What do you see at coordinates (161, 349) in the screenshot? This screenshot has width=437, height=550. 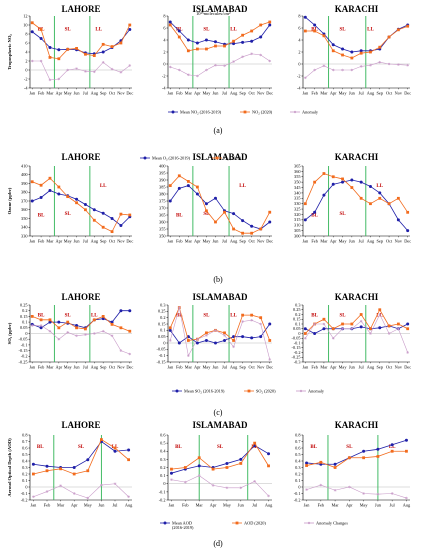 I see `y-tick-label: -0.05` at bounding box center [161, 349].